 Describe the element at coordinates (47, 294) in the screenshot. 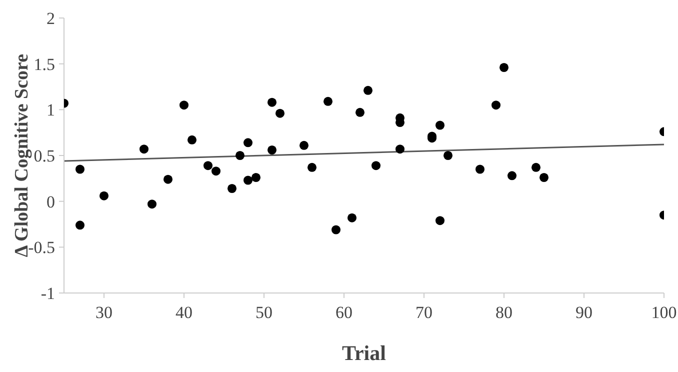

I see `y-tick-label: -1` at that location.